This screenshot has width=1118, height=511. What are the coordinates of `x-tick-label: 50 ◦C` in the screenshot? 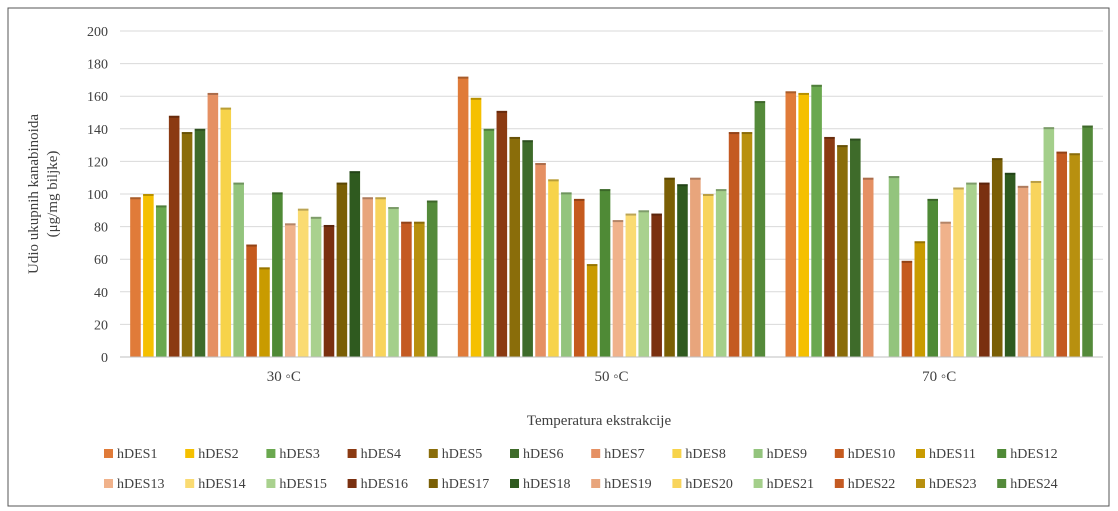 It's located at (611, 377).